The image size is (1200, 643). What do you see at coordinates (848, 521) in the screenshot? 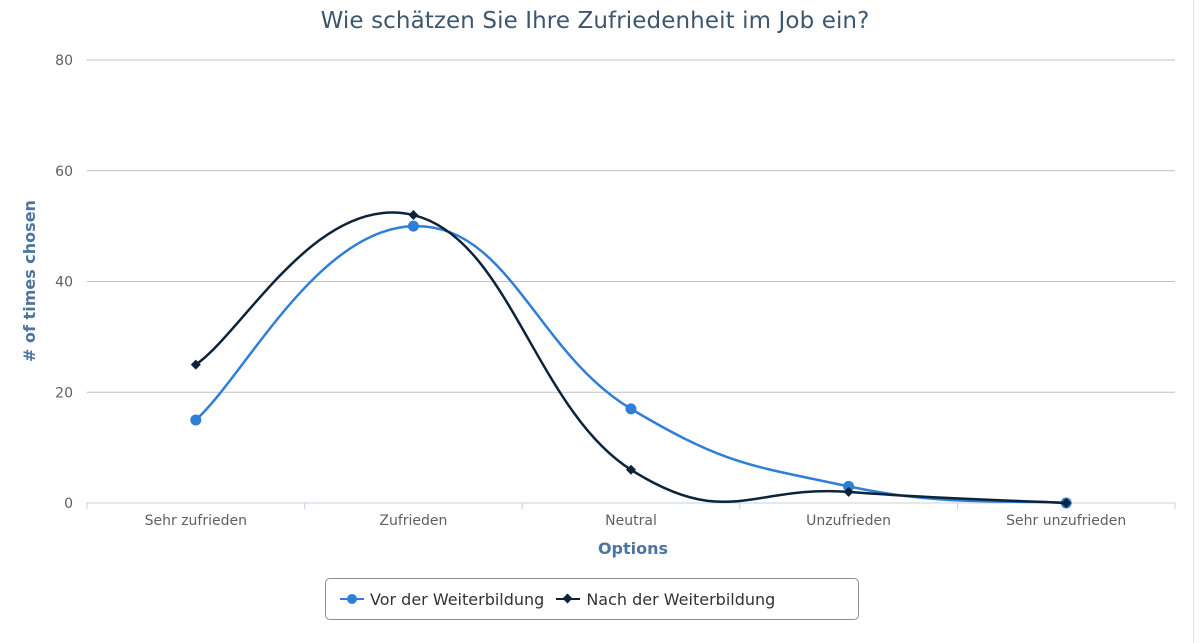
I see `x-tick-label: Unzufrieden` at bounding box center [848, 521].